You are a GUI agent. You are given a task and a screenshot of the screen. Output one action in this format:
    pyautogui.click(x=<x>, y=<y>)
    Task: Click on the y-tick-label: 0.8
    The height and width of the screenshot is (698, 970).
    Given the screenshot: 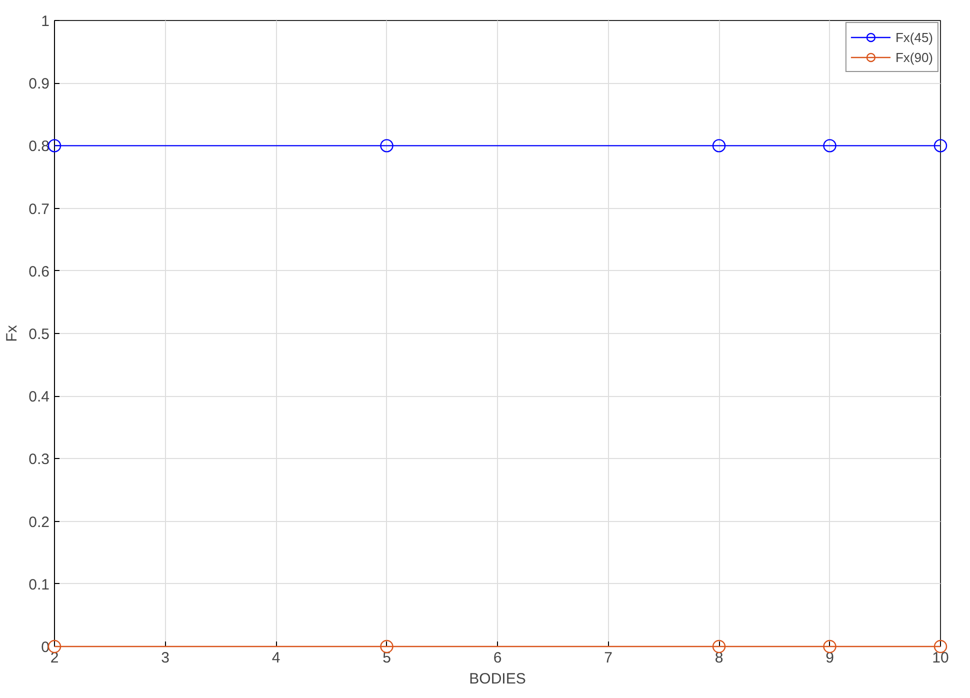 What is the action you would take?
    pyautogui.click(x=39, y=147)
    